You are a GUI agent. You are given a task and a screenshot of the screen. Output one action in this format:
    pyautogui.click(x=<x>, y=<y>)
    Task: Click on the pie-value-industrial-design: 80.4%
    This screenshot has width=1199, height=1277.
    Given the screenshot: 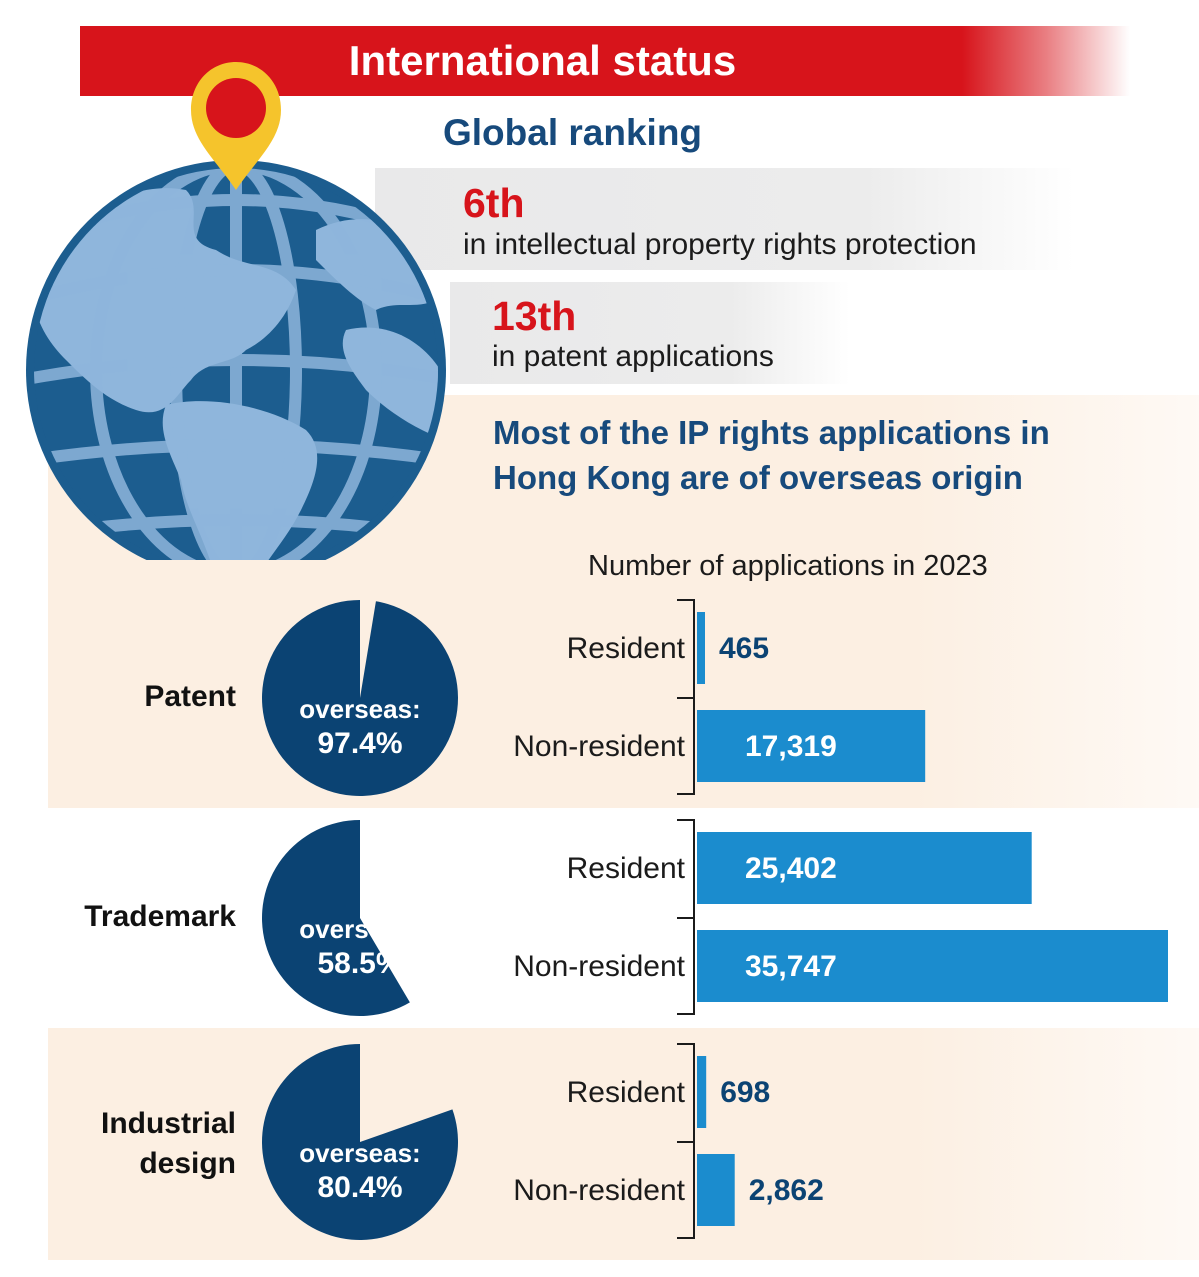 What is the action you would take?
    pyautogui.click(x=359, y=1187)
    